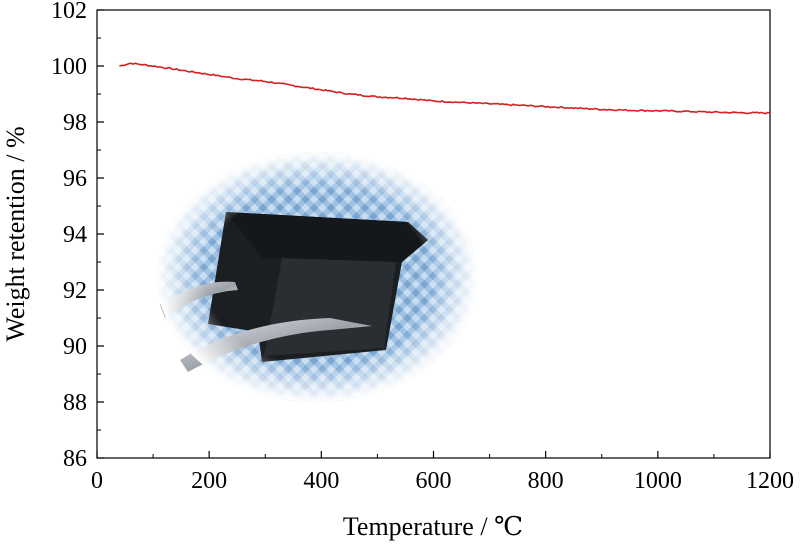 This screenshot has width=800, height=546. Describe the element at coordinates (15, 233) in the screenshot. I see `y-axis-title: Weight retention / %` at that location.